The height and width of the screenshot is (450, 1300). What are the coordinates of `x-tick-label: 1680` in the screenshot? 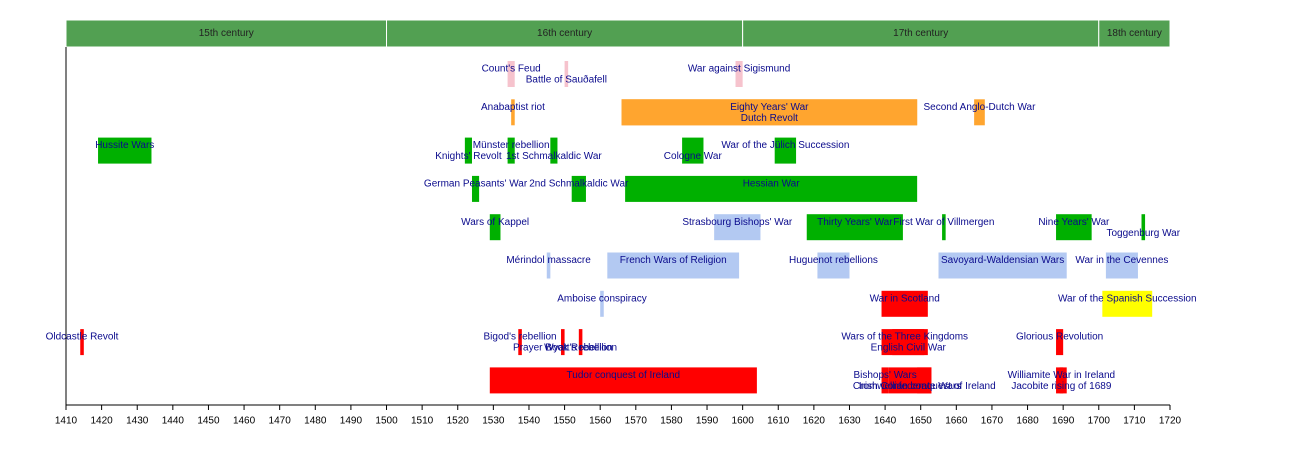 It's located at (1027, 421).